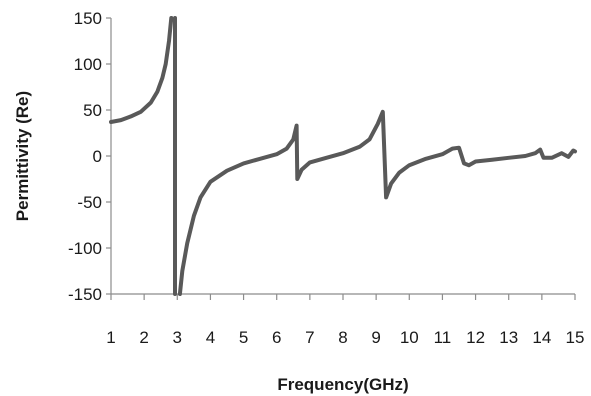 The width and height of the screenshot is (591, 396). Describe the element at coordinates (92, 110) in the screenshot. I see `y-tick-label: 50` at that location.